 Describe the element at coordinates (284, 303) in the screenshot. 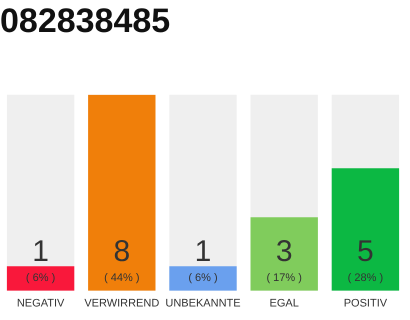

I see `x-tick-label: EGAL` at that location.